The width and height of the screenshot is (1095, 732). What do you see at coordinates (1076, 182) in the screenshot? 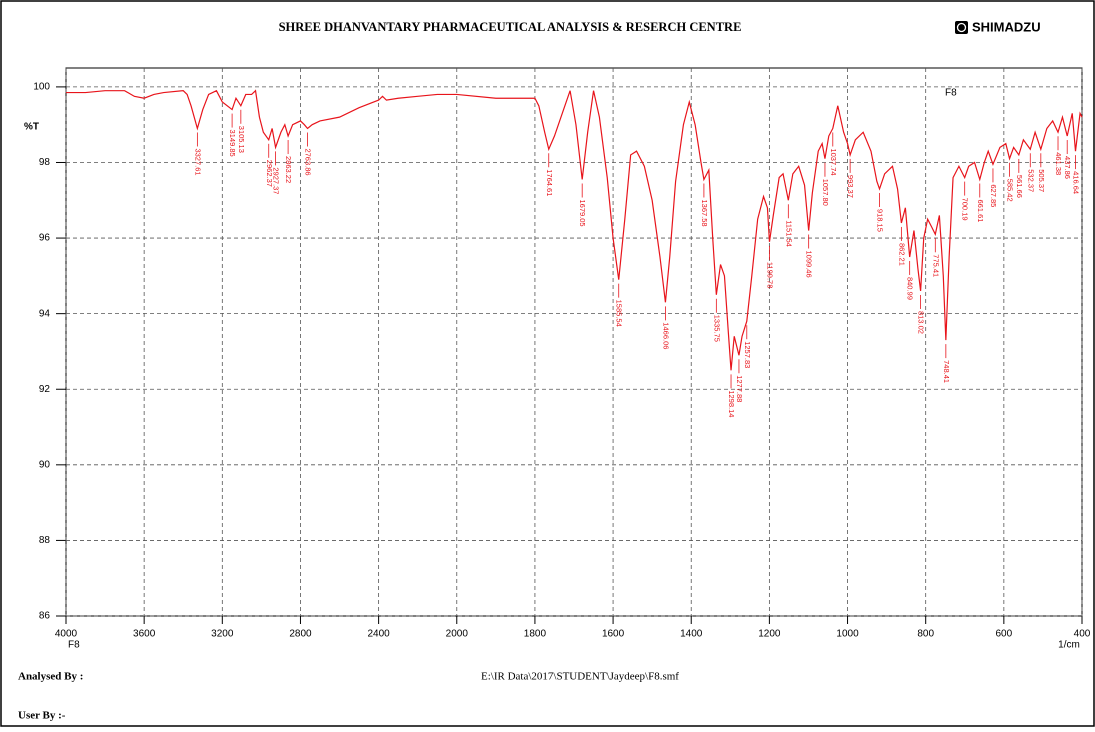
I see `peak-label: 416.64` at bounding box center [1076, 182].